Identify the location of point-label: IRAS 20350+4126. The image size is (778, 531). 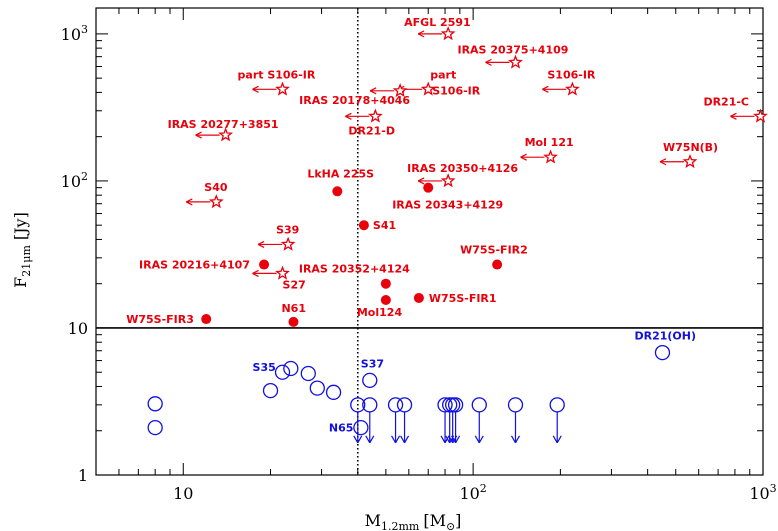
(462, 168).